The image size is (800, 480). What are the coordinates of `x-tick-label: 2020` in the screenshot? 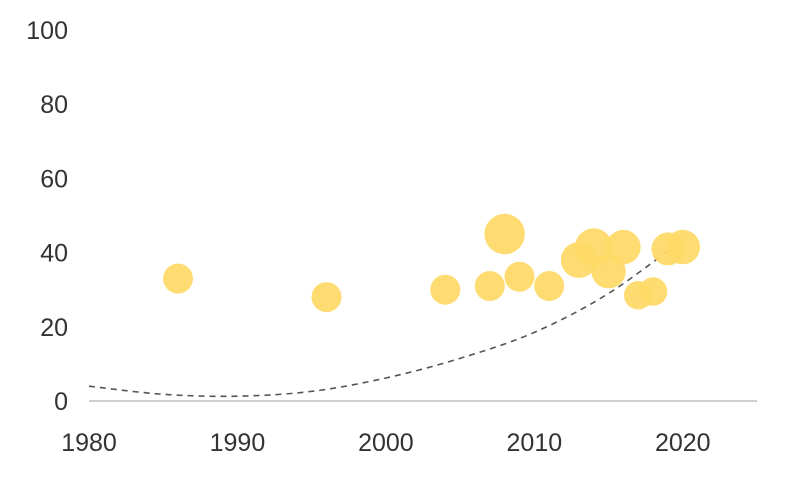 It's located at (683, 443).